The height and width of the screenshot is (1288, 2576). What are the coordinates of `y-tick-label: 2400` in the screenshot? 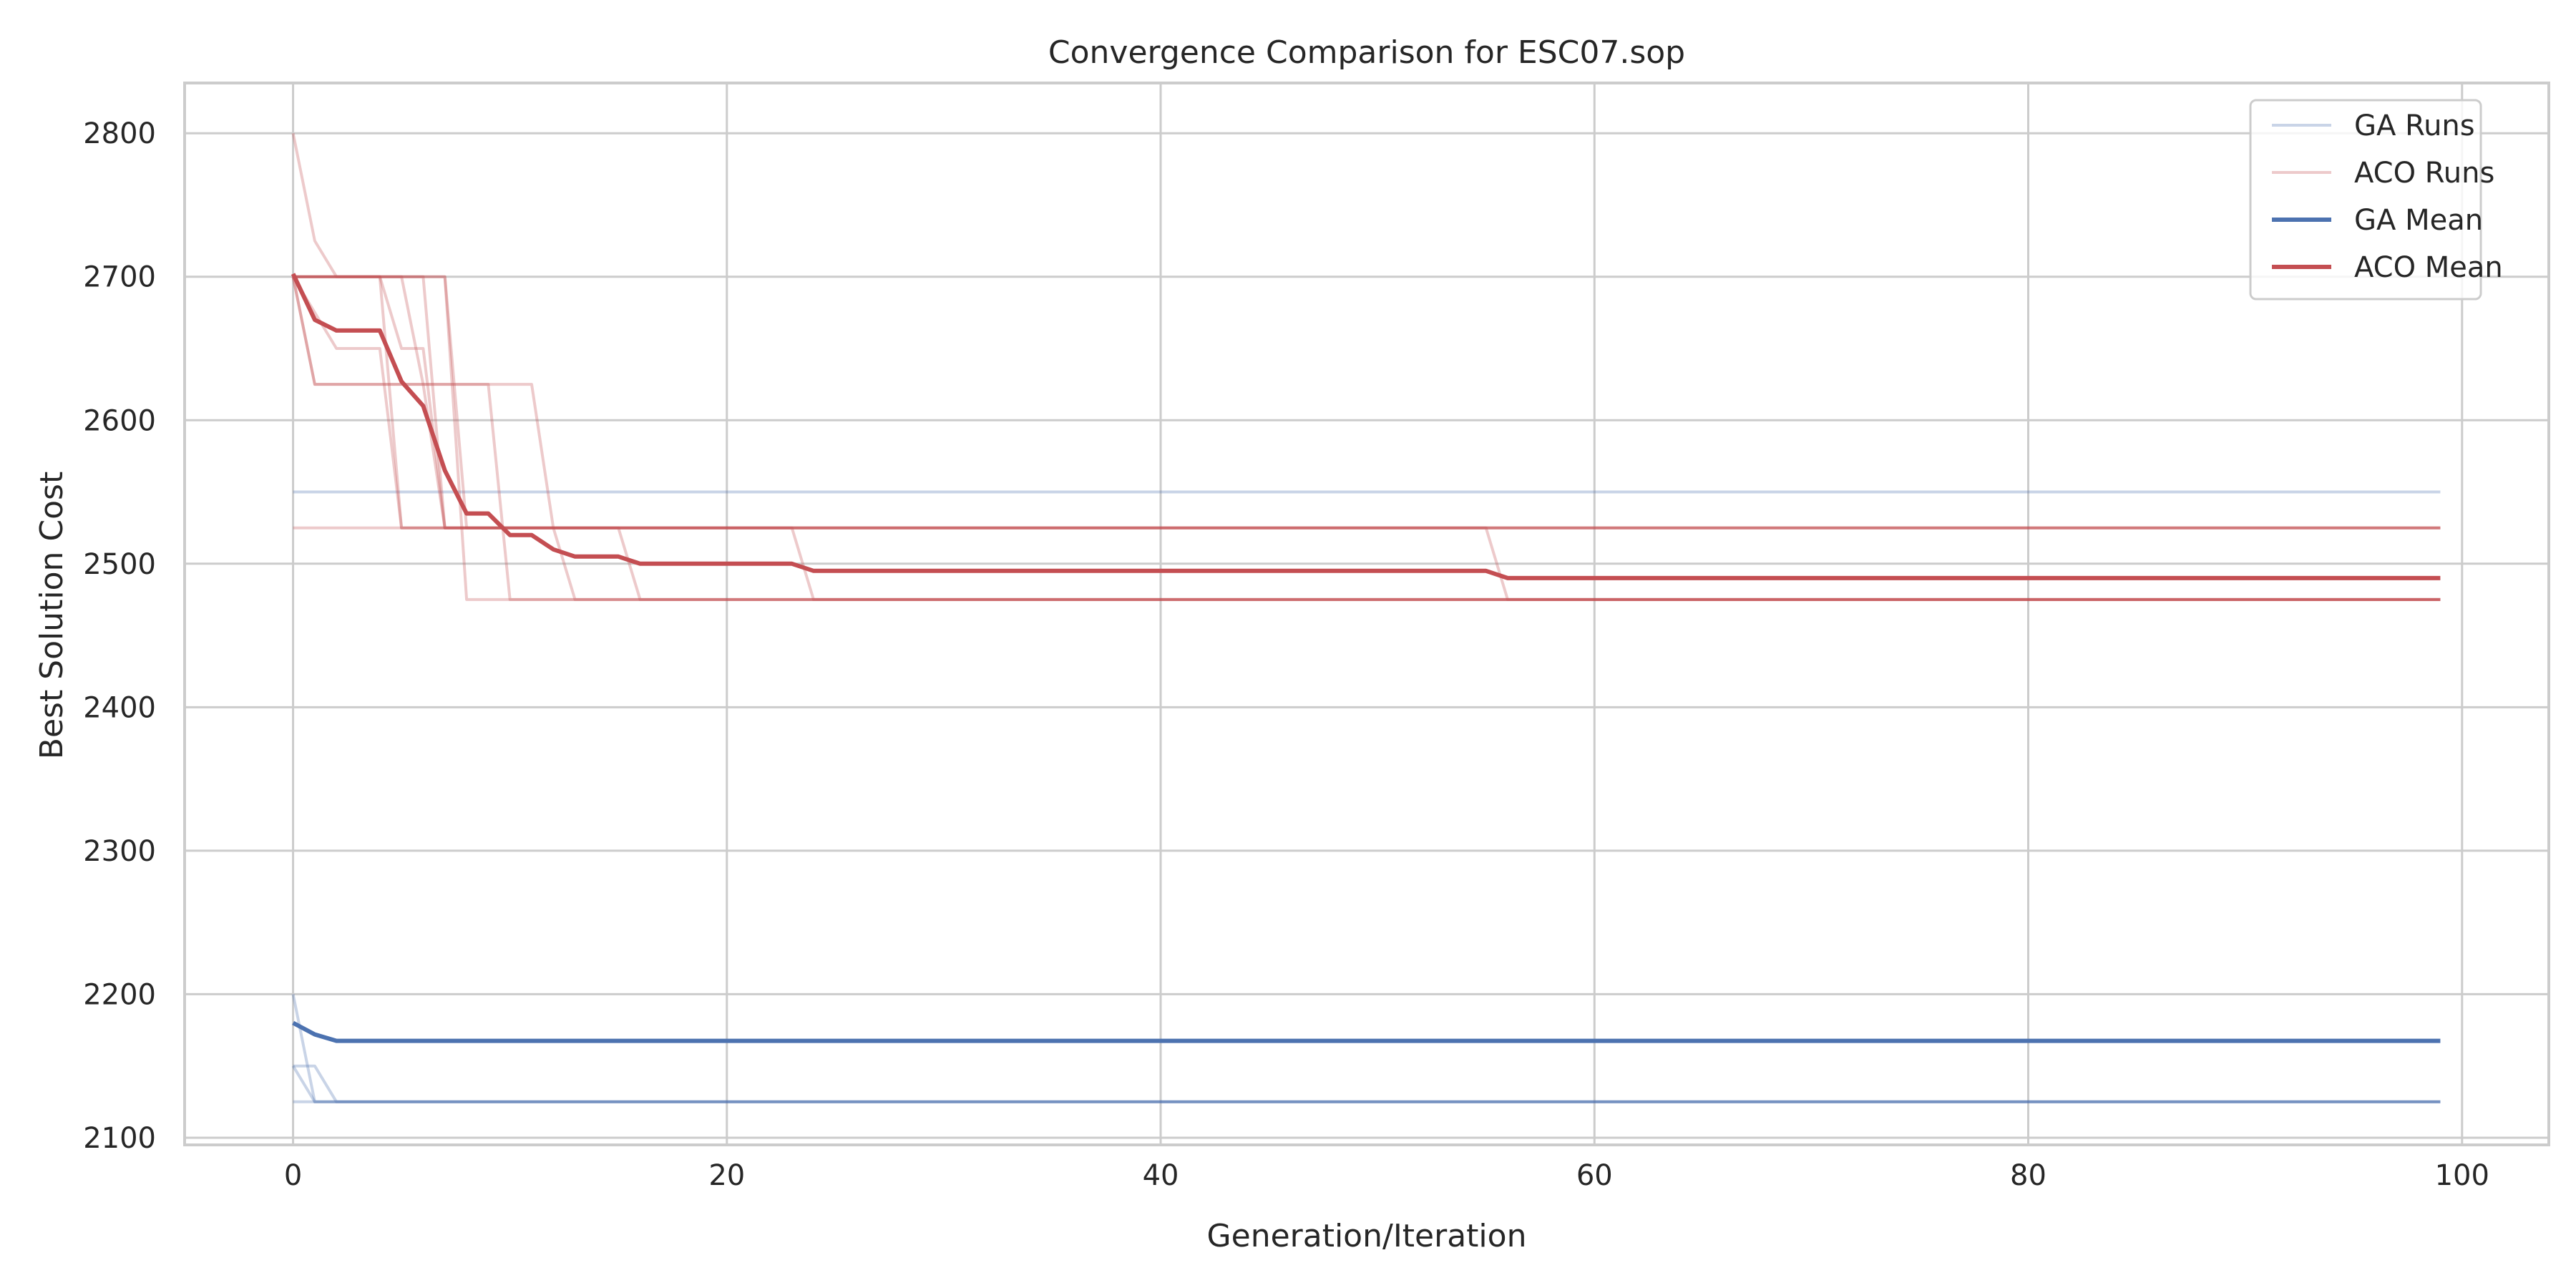 It's located at (119, 707).